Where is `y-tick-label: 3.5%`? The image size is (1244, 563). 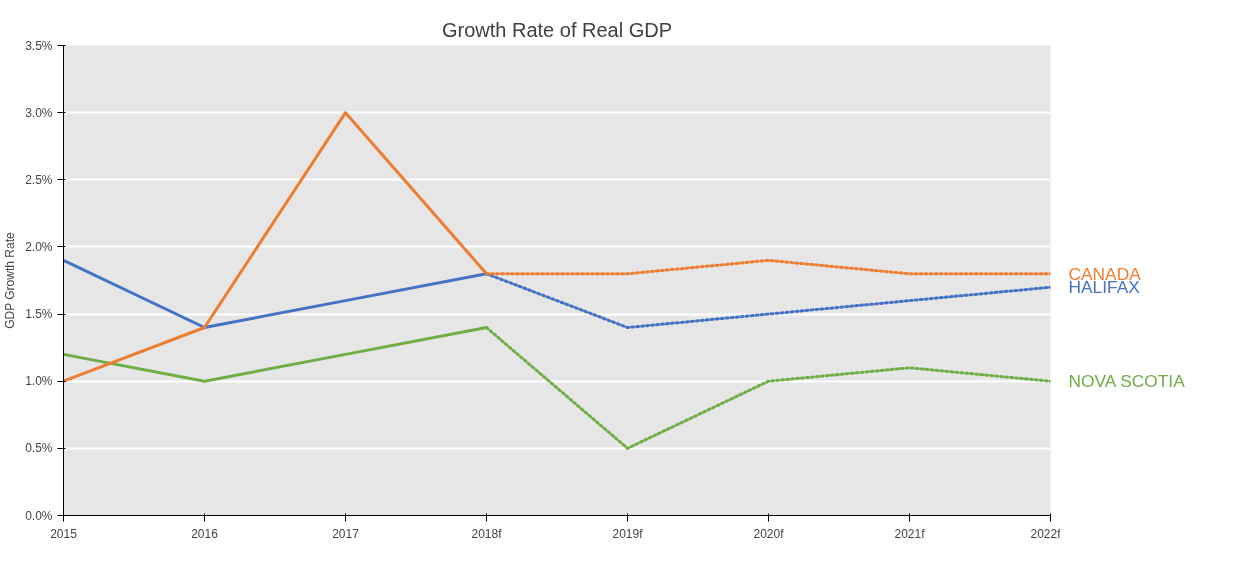 y-tick-label: 3.5% is located at coordinates (39, 45).